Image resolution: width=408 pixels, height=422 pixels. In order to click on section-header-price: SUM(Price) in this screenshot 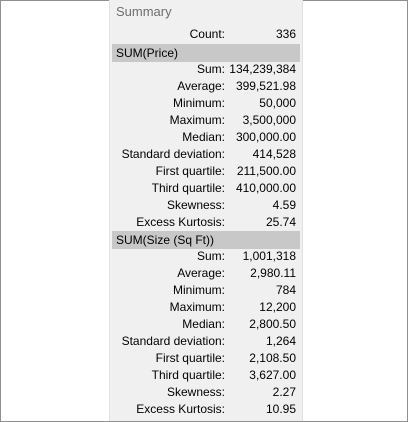, I will do `click(206, 53)`.